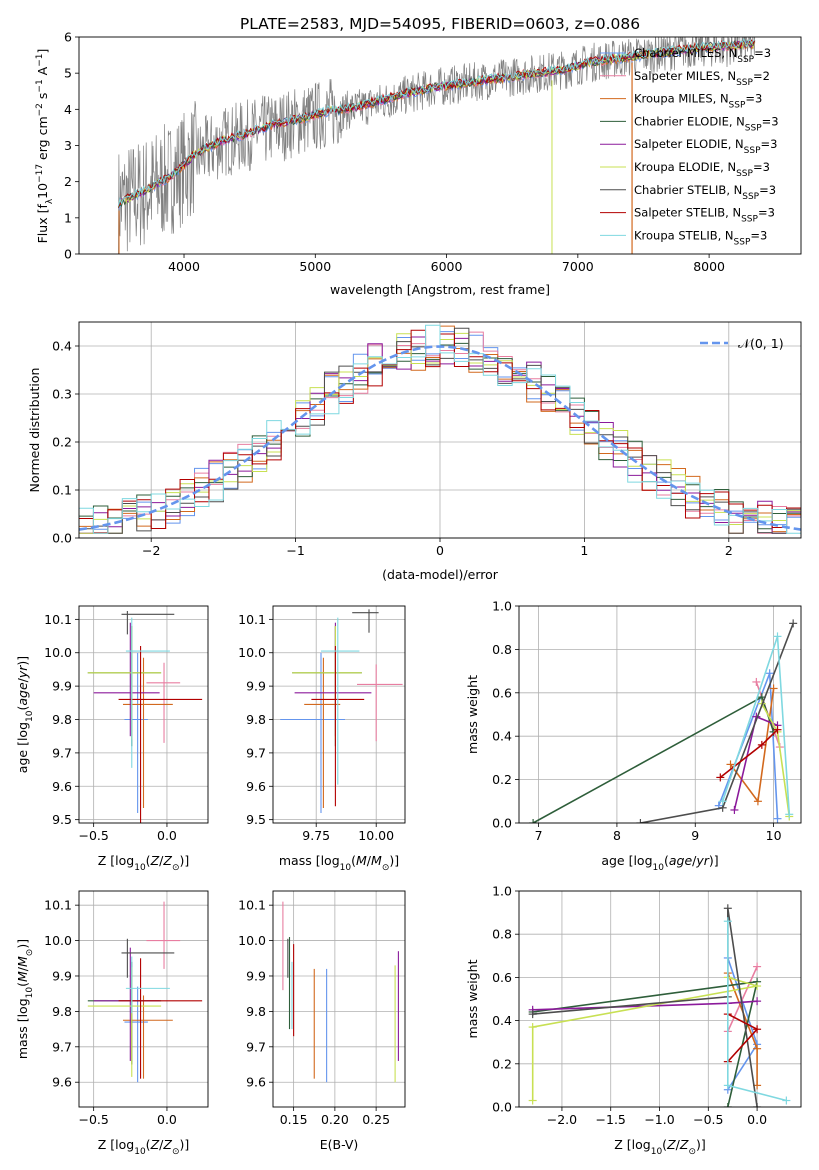 This screenshot has height=1170, width=819. I want to click on y-tick-label: 1.0, so click(502, 891).